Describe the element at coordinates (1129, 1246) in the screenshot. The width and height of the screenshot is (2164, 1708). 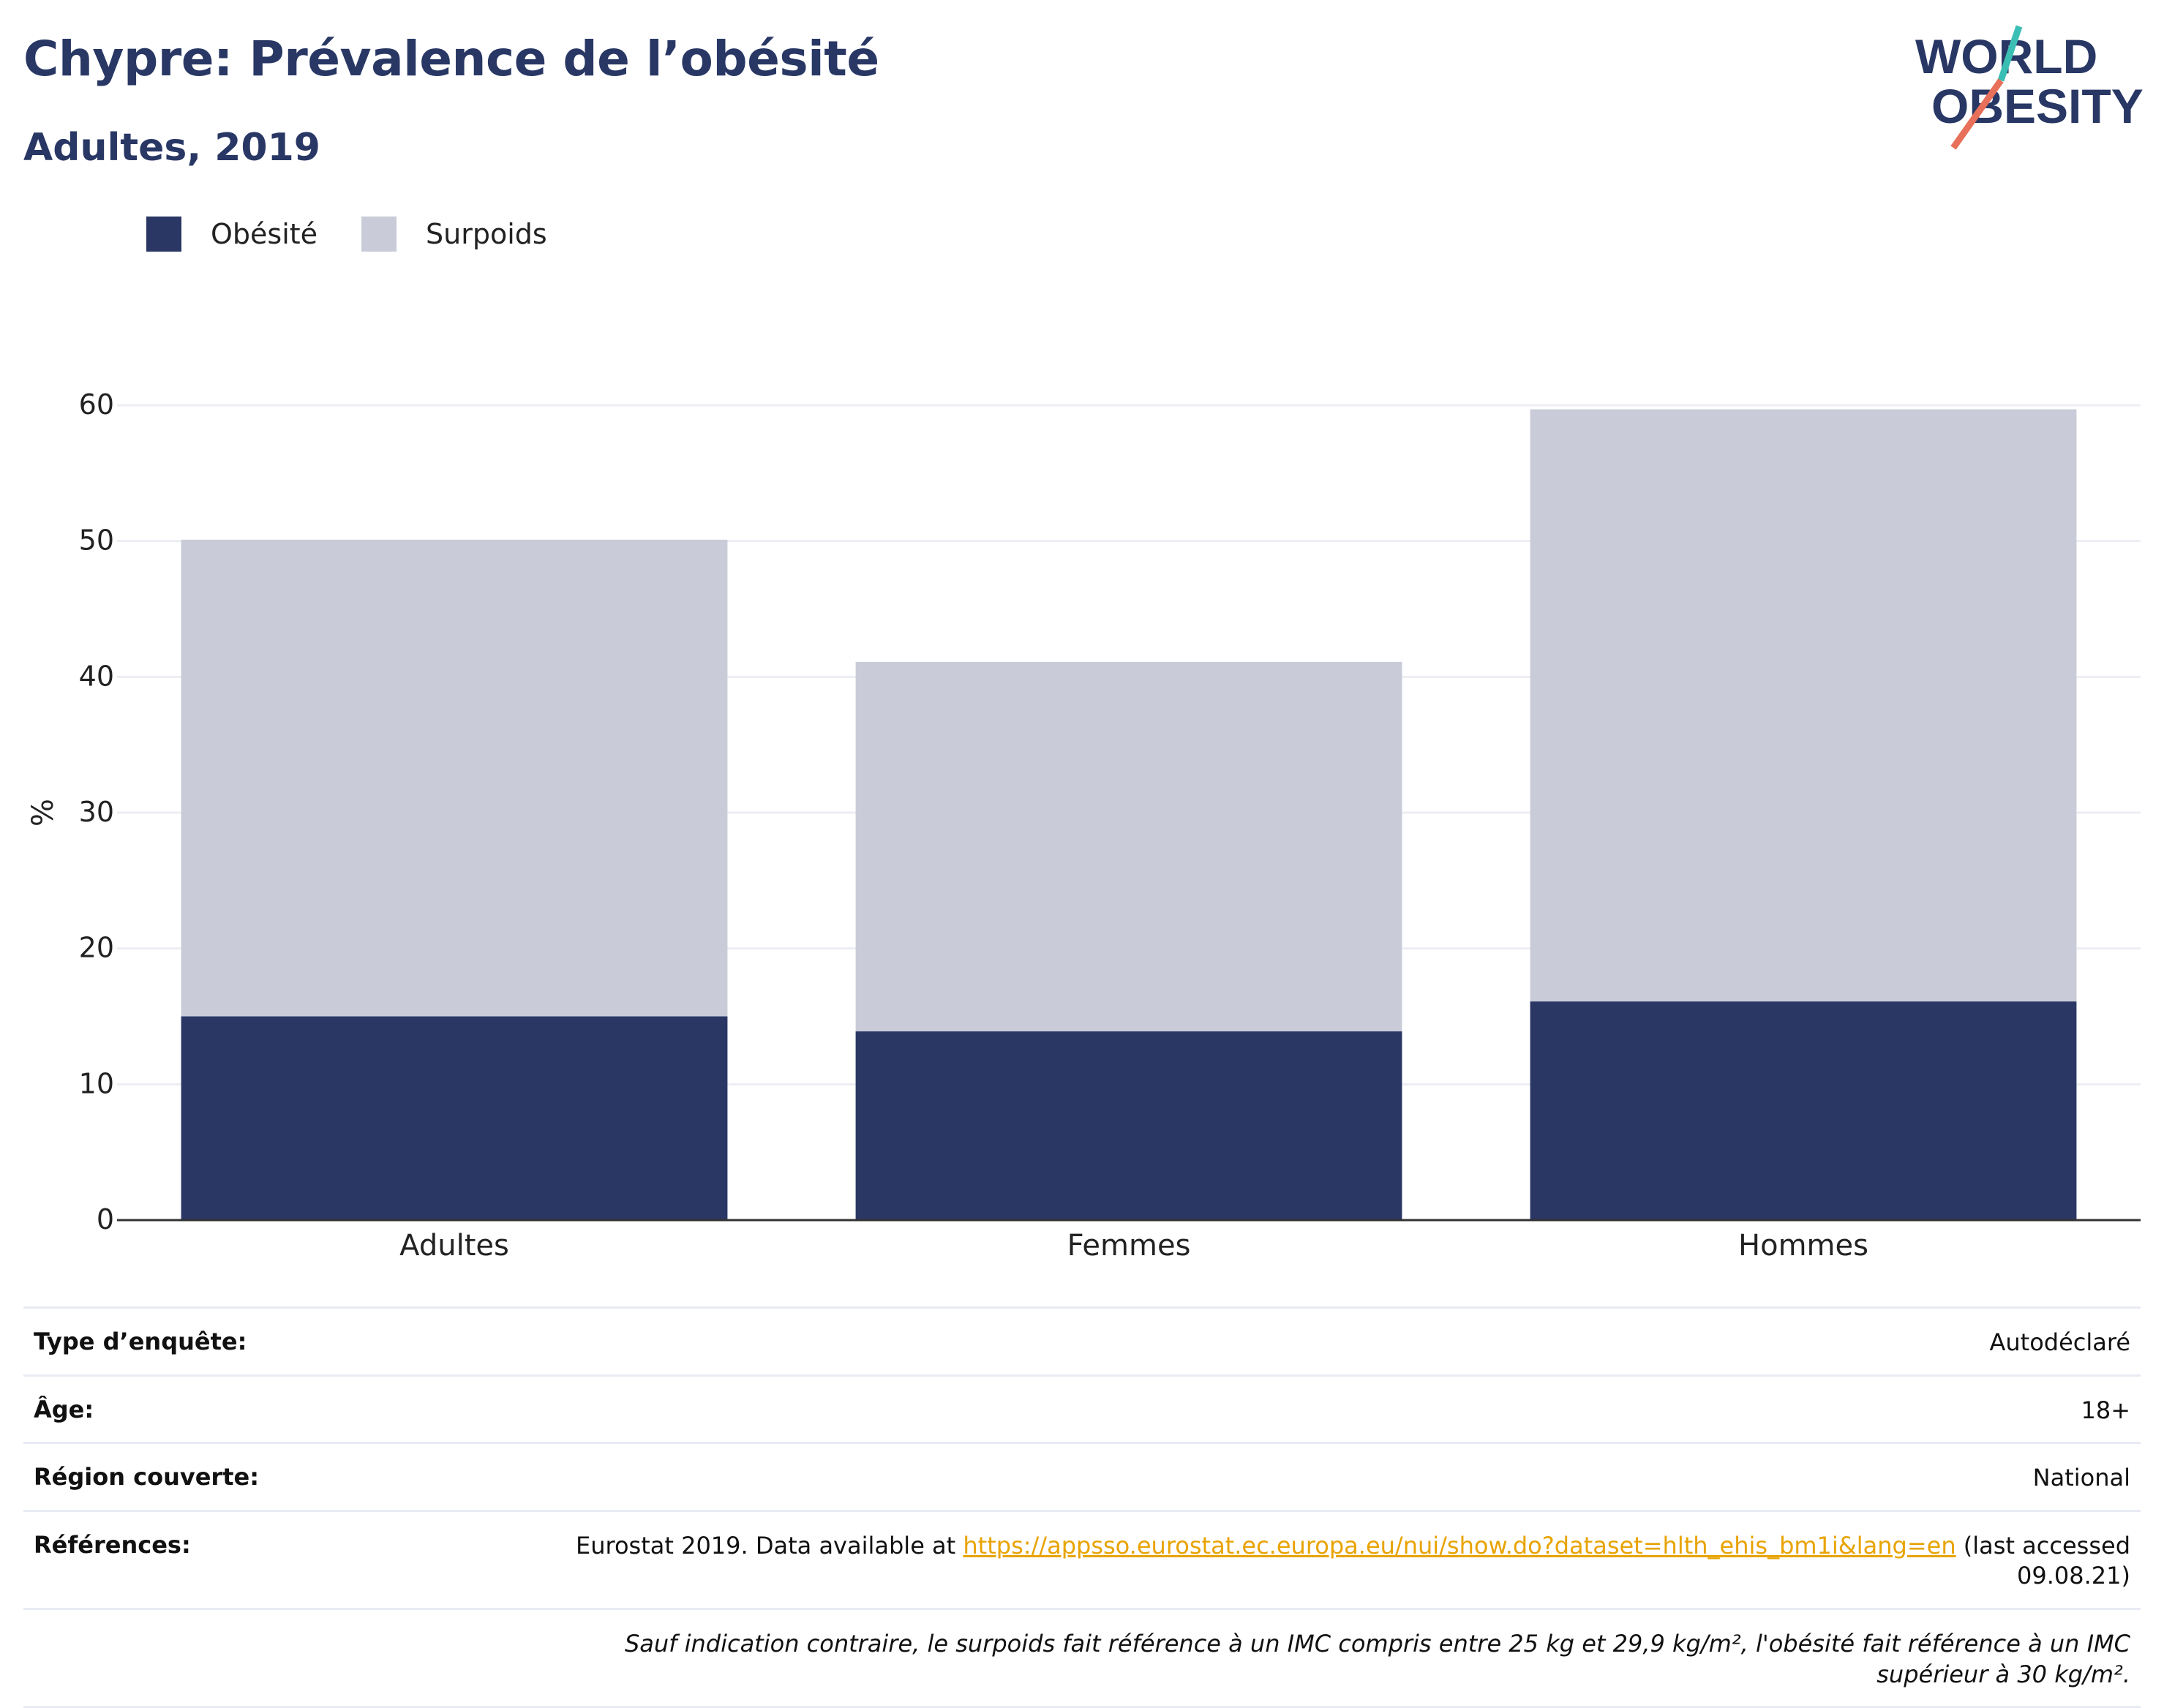
I see `x-tick-label: Femmes` at that location.